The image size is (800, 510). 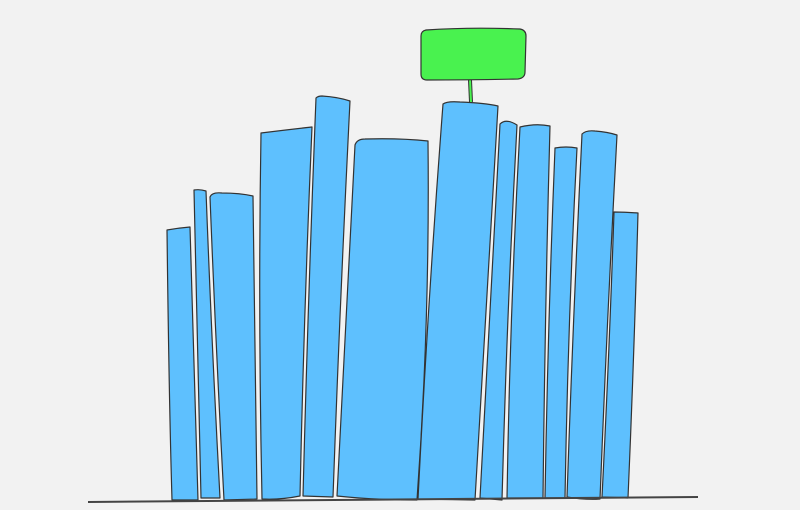 I want to click on sign-board, so click(x=473, y=54).